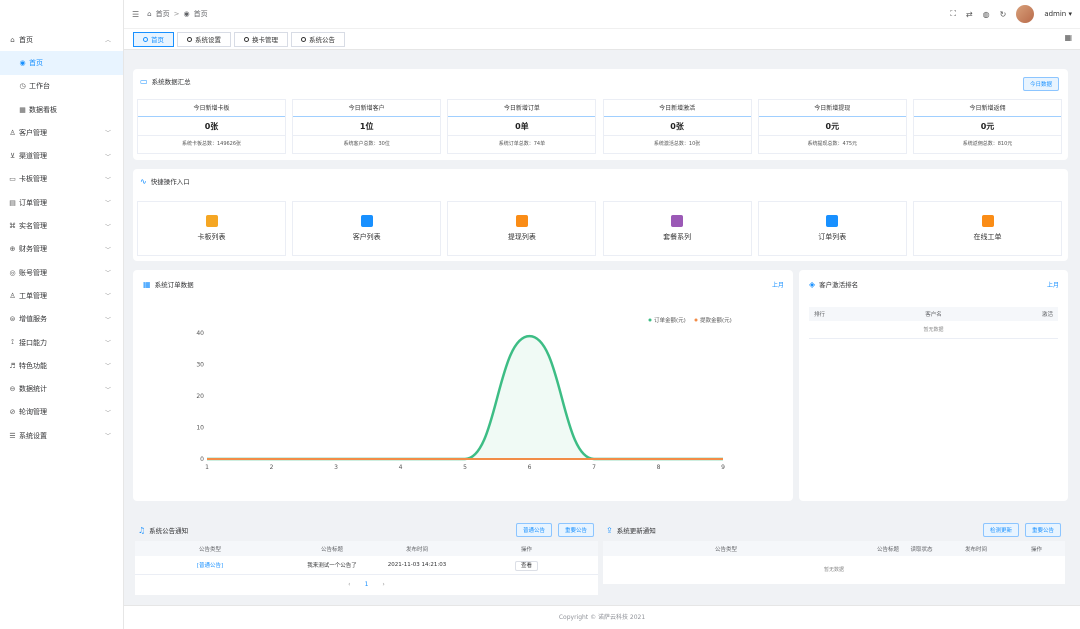  I want to click on sidebar-item-6: ▭ 卡板管理 ﹀, so click(61, 179).